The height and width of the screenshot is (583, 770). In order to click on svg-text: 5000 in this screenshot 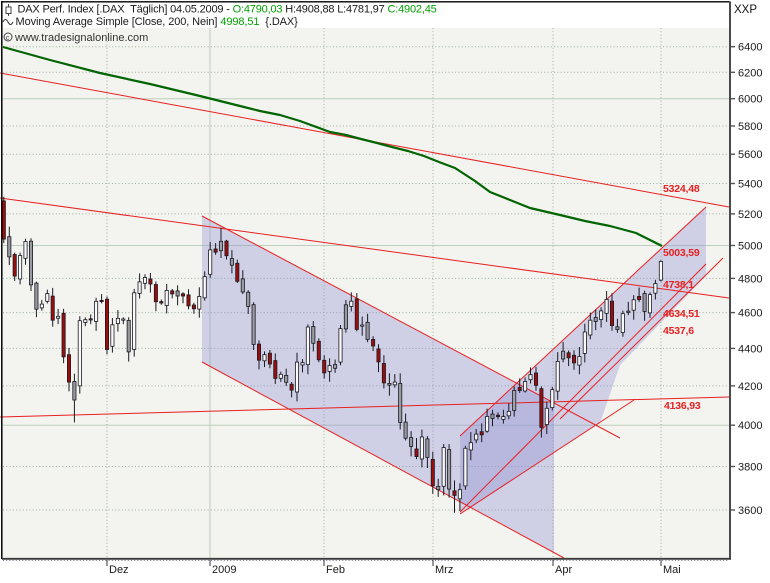, I will do `click(750, 247)`.